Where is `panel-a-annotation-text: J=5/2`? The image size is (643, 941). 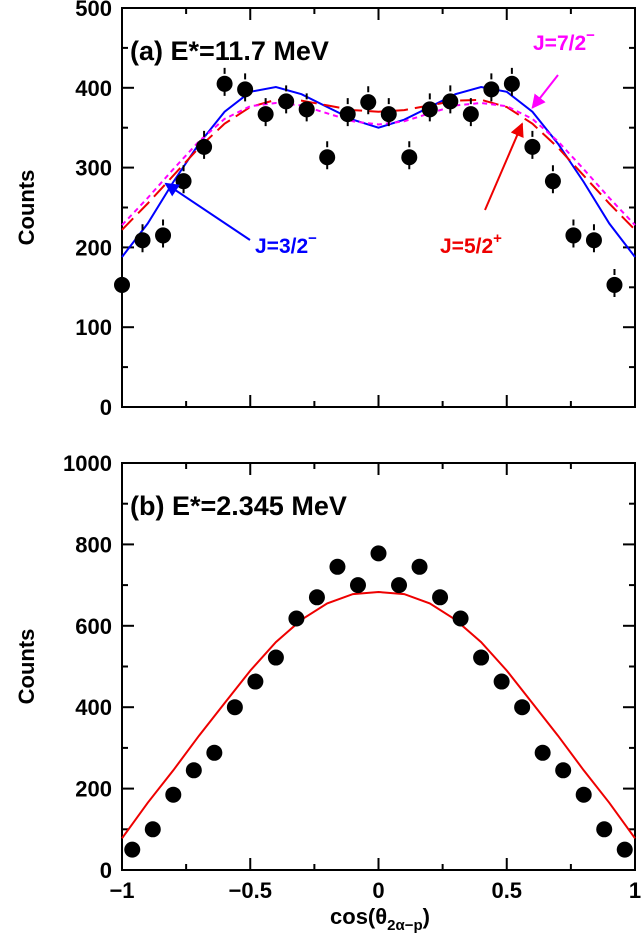
panel-a-annotation-text: J=5/2 is located at coordinates (466, 246).